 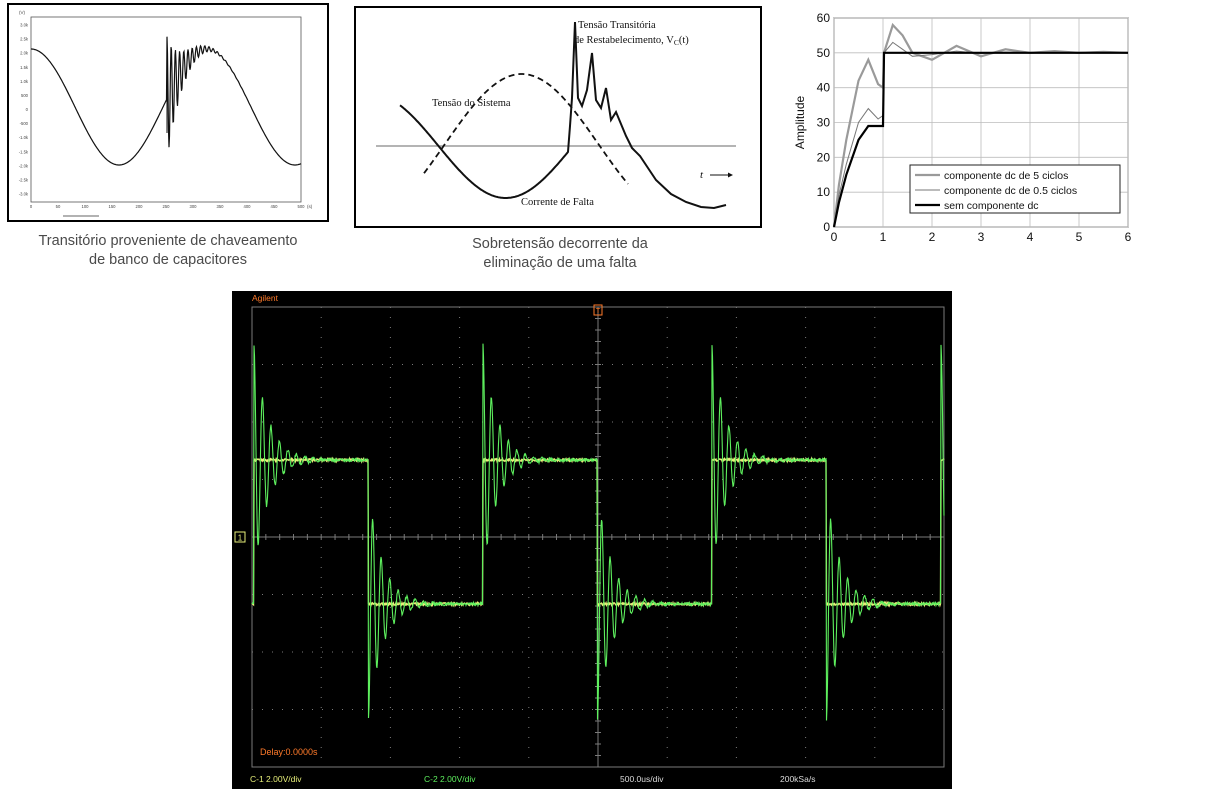 What do you see at coordinates (22, 12) in the screenshot?
I see `y-unit-label: (V)` at bounding box center [22, 12].